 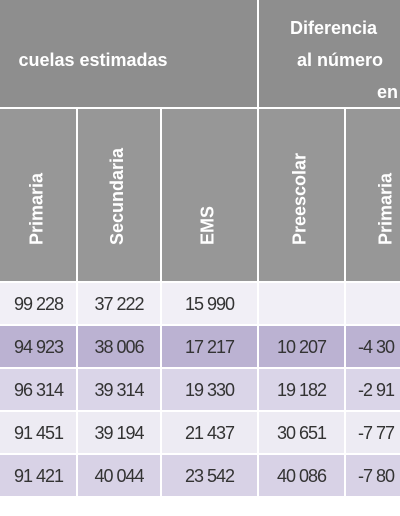 I want to click on table-cell: -4 30, so click(x=376, y=347).